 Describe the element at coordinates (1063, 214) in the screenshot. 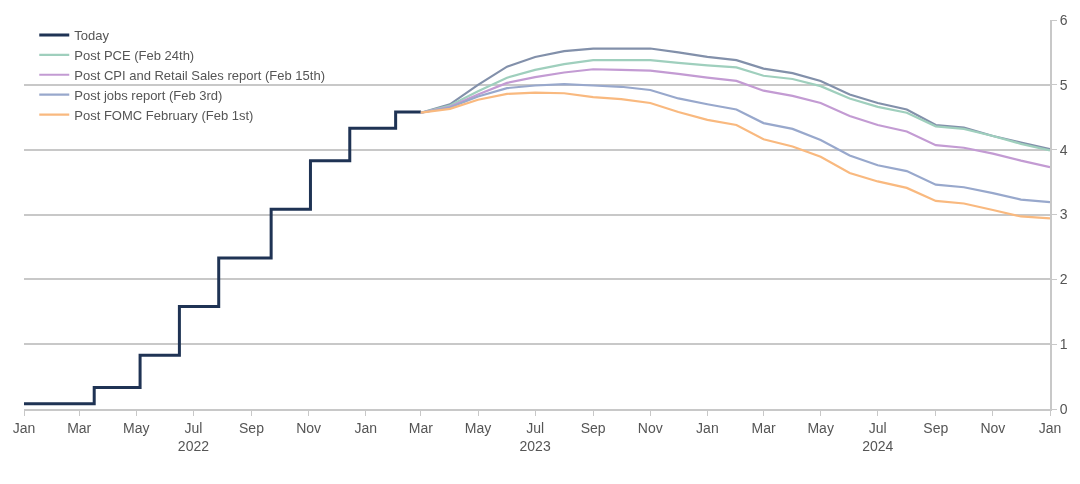

I see `y-tick-label: 3` at that location.